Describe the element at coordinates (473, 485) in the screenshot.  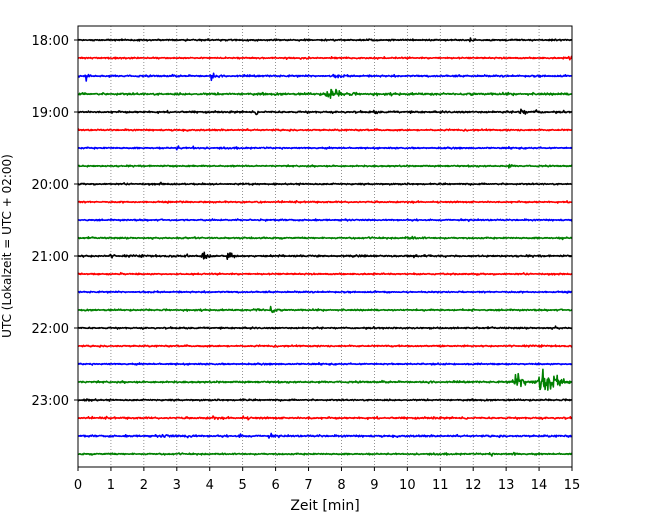
I see `x-tick-label-12: 12` at that location.